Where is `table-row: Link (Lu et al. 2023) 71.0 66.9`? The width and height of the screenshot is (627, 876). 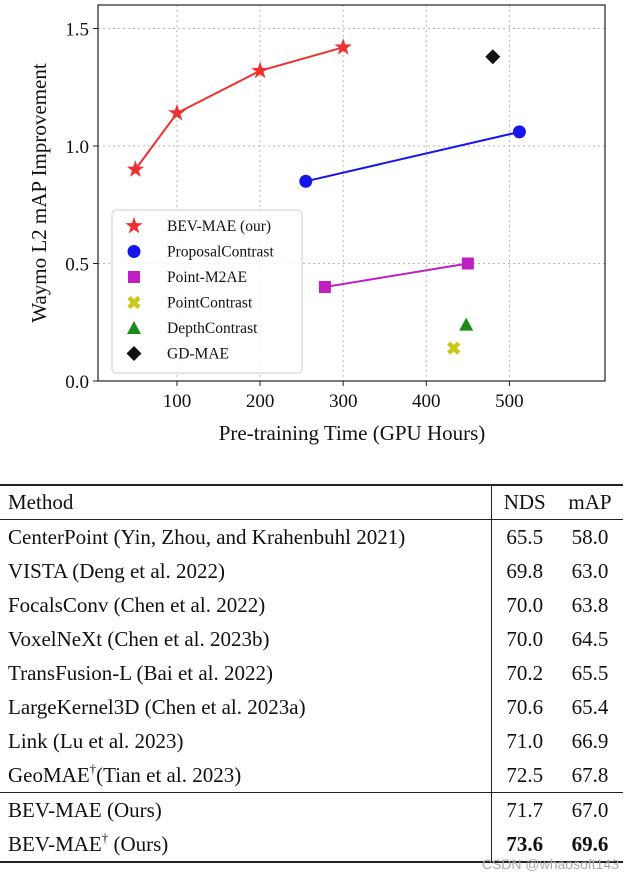 table-row: Link (Lu et al. 2023) 71.0 66.9 is located at coordinates (311, 741).